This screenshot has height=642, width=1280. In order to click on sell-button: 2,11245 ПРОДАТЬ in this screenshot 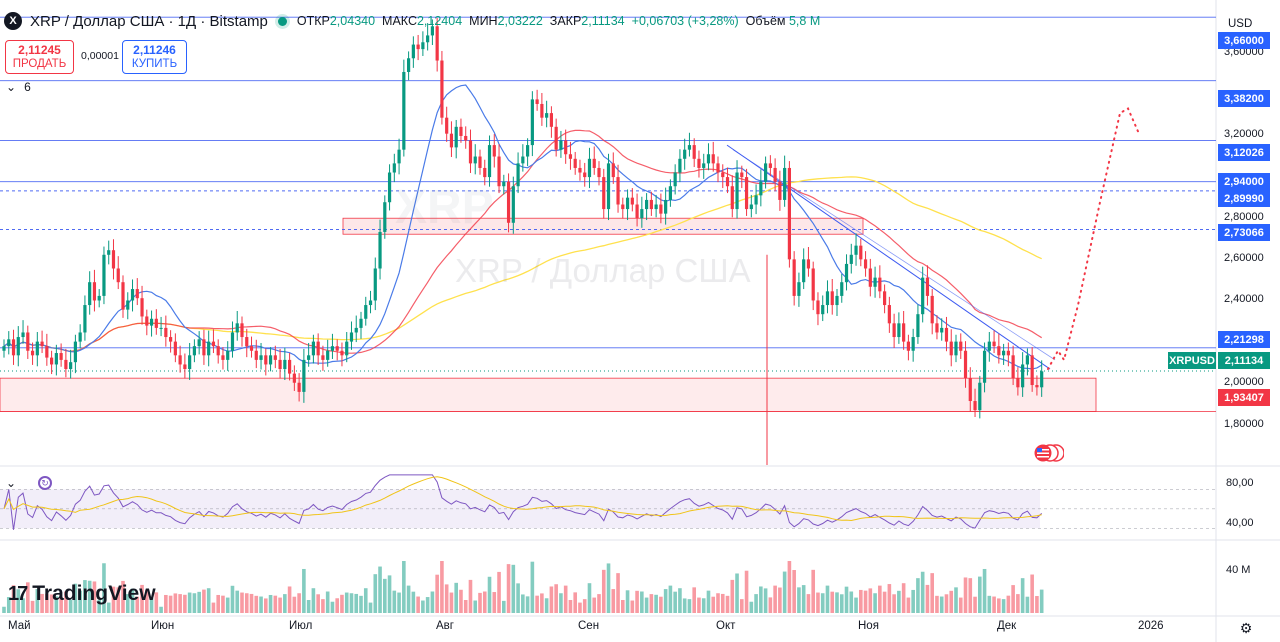, I will do `click(39, 57)`.